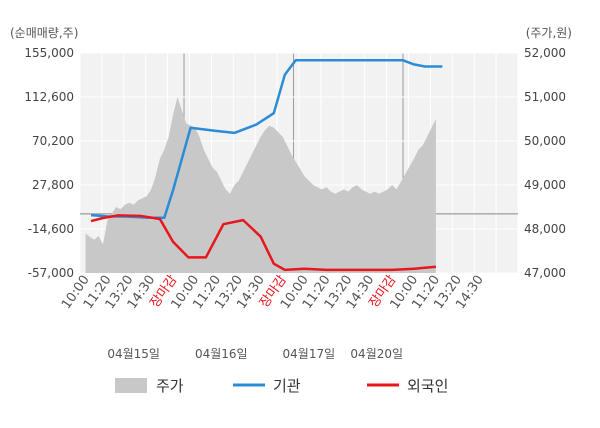 The height and width of the screenshot is (428, 600). I want to click on legend-label-foreign: 외국인, so click(427, 386).